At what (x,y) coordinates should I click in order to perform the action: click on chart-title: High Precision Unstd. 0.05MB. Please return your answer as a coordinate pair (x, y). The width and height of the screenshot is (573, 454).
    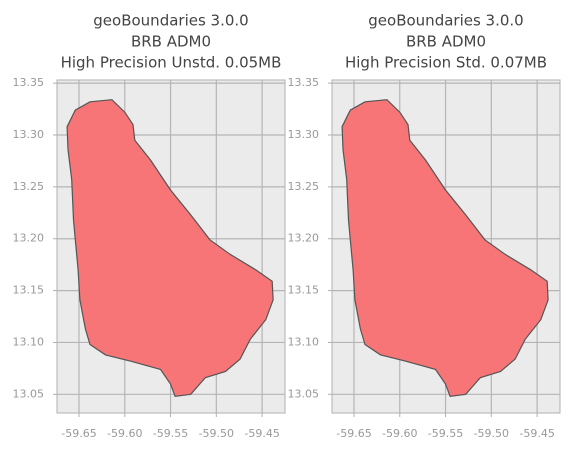
    Looking at the image, I should click on (171, 63).